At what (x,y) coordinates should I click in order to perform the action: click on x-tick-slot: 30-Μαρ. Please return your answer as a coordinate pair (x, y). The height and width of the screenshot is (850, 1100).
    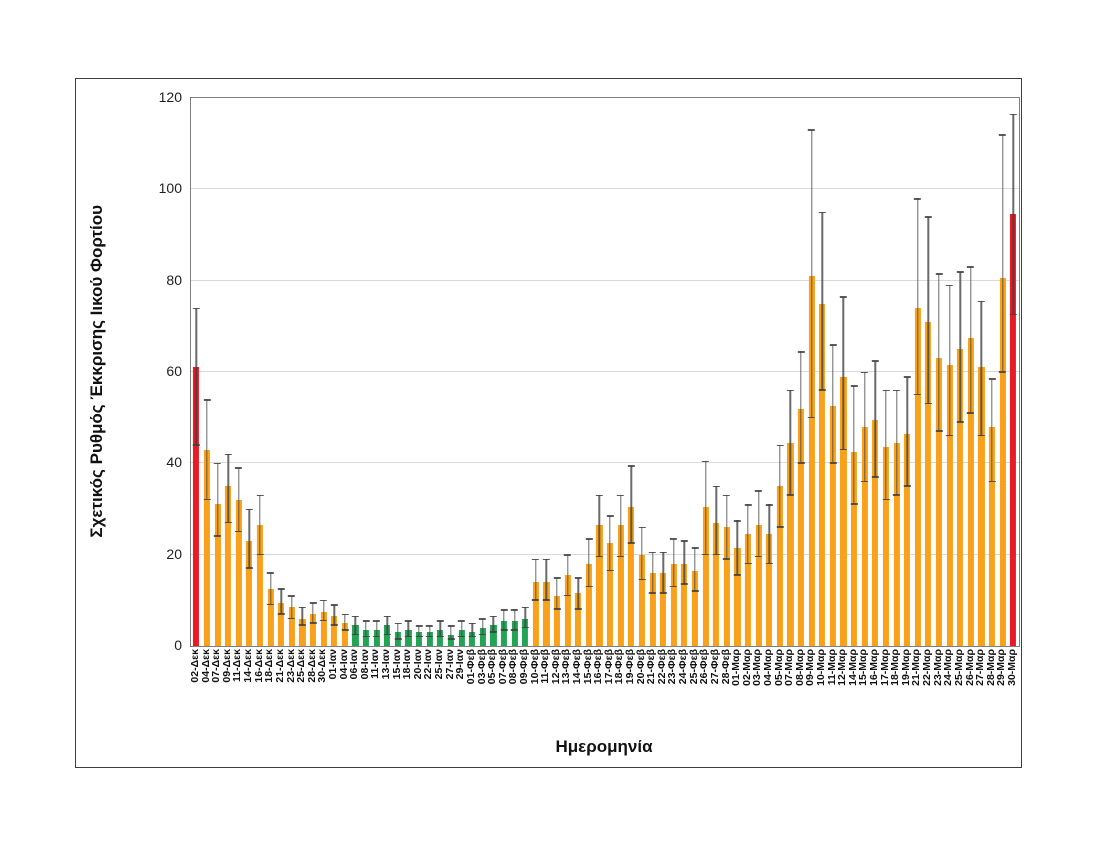
    Looking at the image, I should click on (1011, 667).